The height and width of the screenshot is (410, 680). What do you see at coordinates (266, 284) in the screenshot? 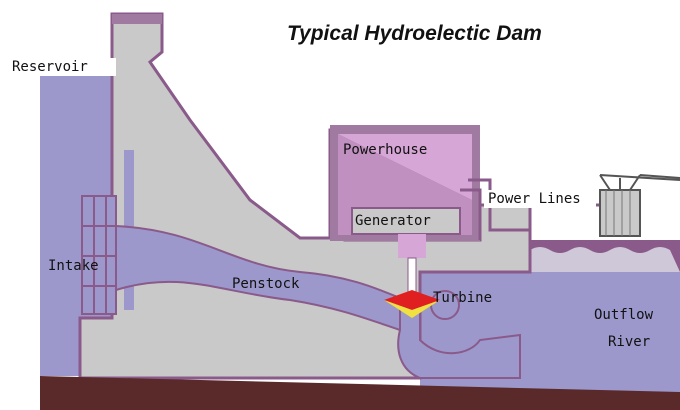
I see `label: Penstock` at bounding box center [266, 284].